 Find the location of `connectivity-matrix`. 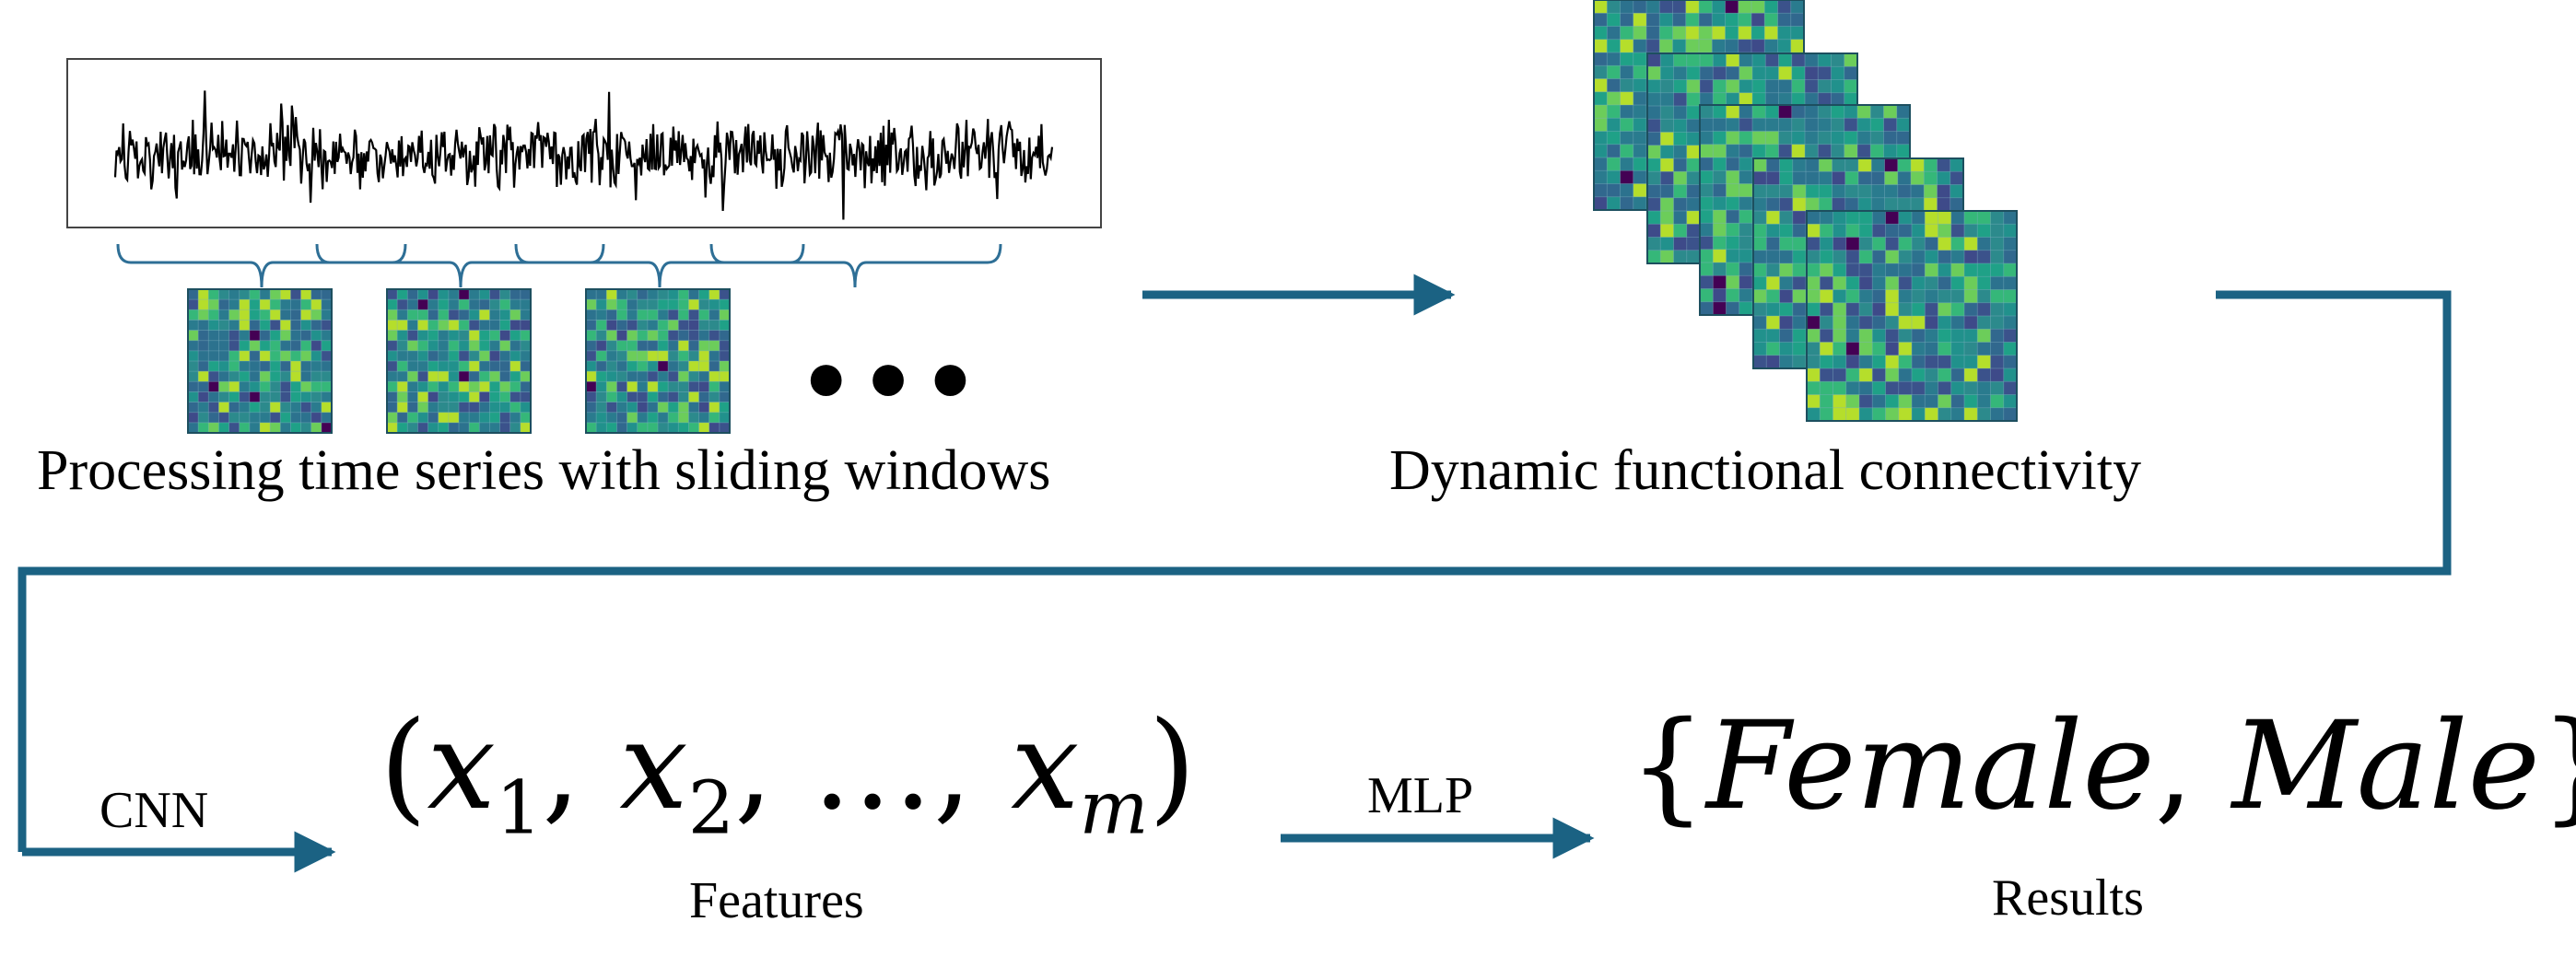

connectivity-matrix is located at coordinates (260, 361).